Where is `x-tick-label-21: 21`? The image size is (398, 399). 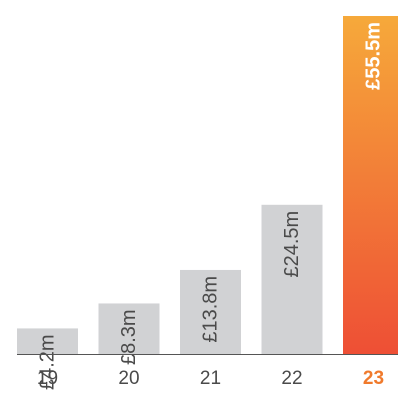 x-tick-label-21: 21 is located at coordinates (210, 378).